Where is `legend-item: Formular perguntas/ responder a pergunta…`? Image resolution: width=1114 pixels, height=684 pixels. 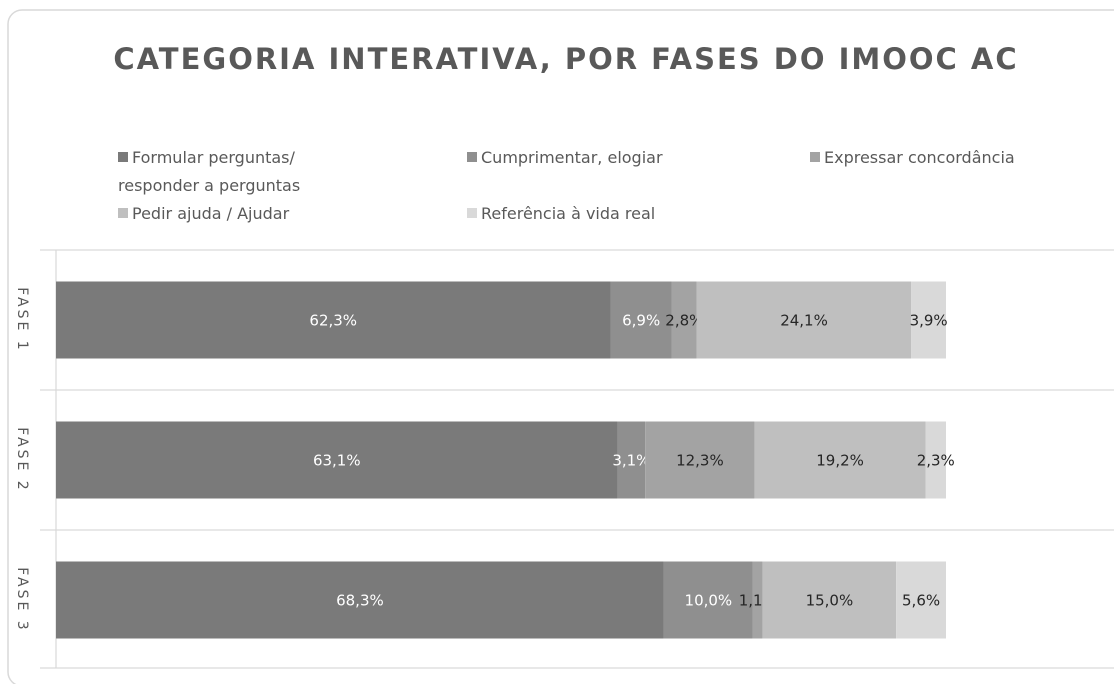 legend-item: Formular perguntas/ responder a pergunta… is located at coordinates (225, 172).